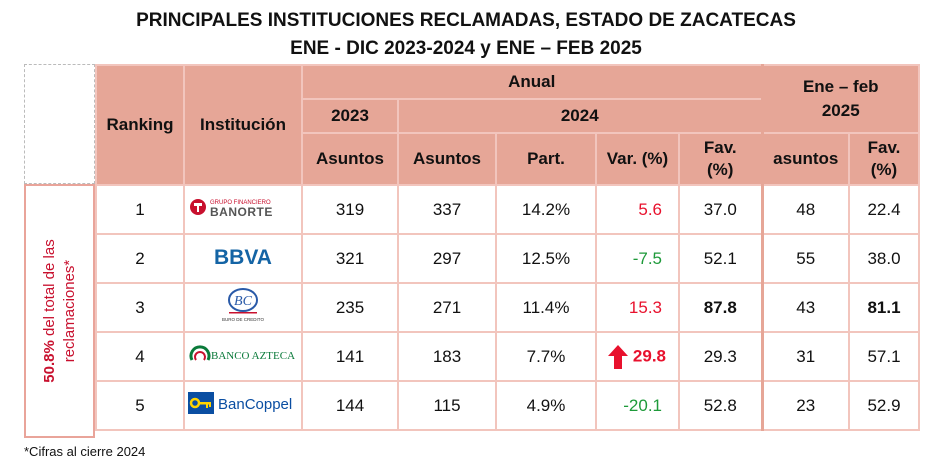  Describe the element at coordinates (805, 356) in the screenshot. I see `asuntos-2025-cell: 31` at that location.